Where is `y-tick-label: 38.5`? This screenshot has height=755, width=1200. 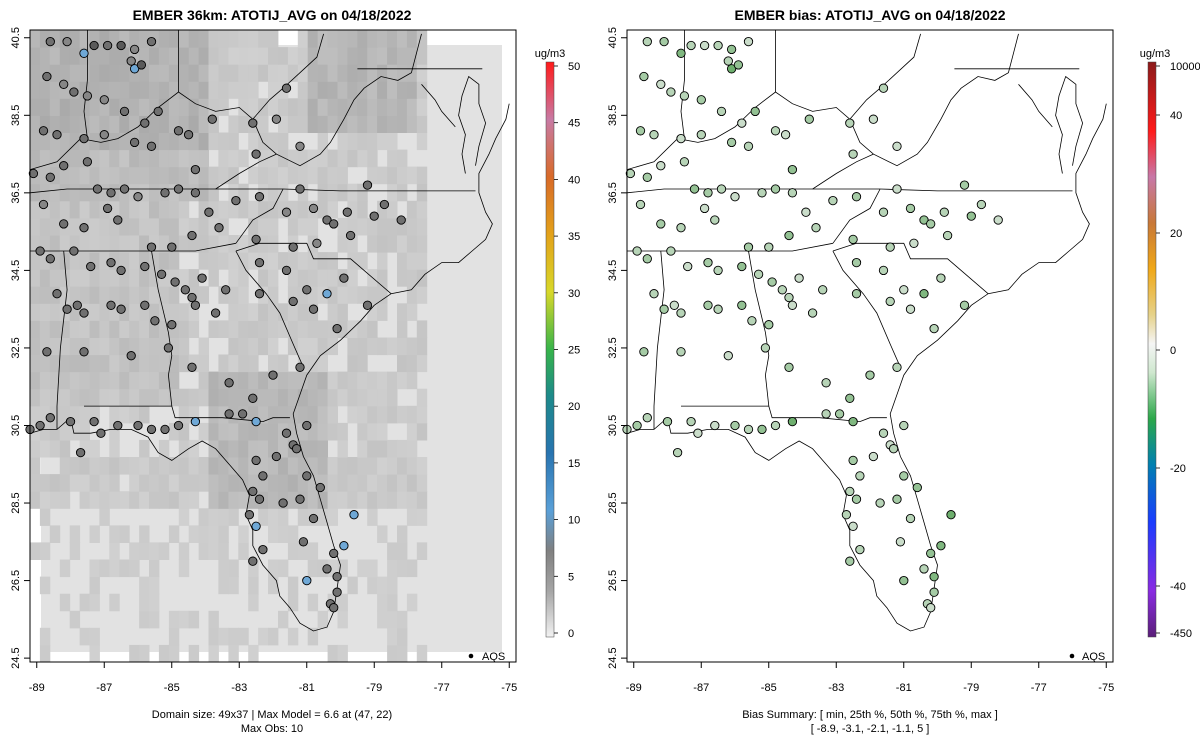
y-tick-label: 38.5 is located at coordinates (16, 115).